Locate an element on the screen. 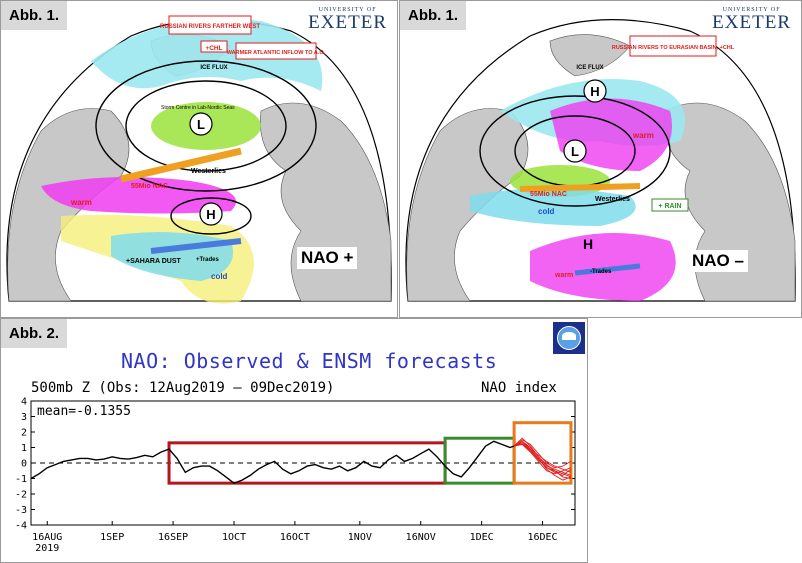  storm-centre-text: Storm Centre in Lab-Nordic Seas is located at coordinates (198, 108).